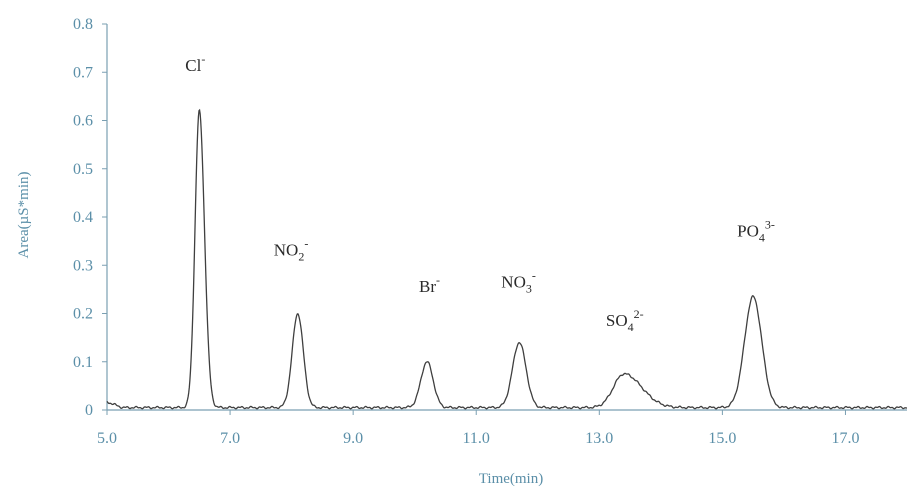 This screenshot has width=907, height=490. I want to click on peak-label: PO43-, so click(756, 231).